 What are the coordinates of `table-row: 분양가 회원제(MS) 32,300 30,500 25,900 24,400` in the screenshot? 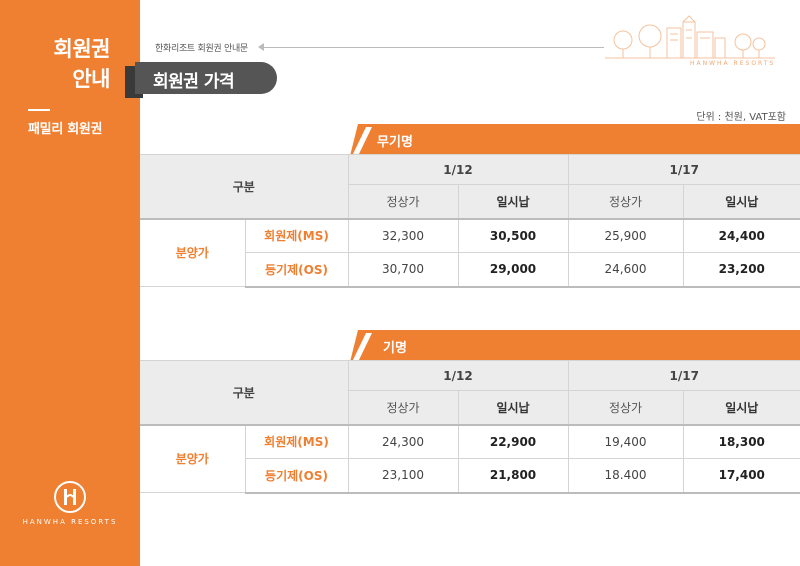 It's located at (470, 252).